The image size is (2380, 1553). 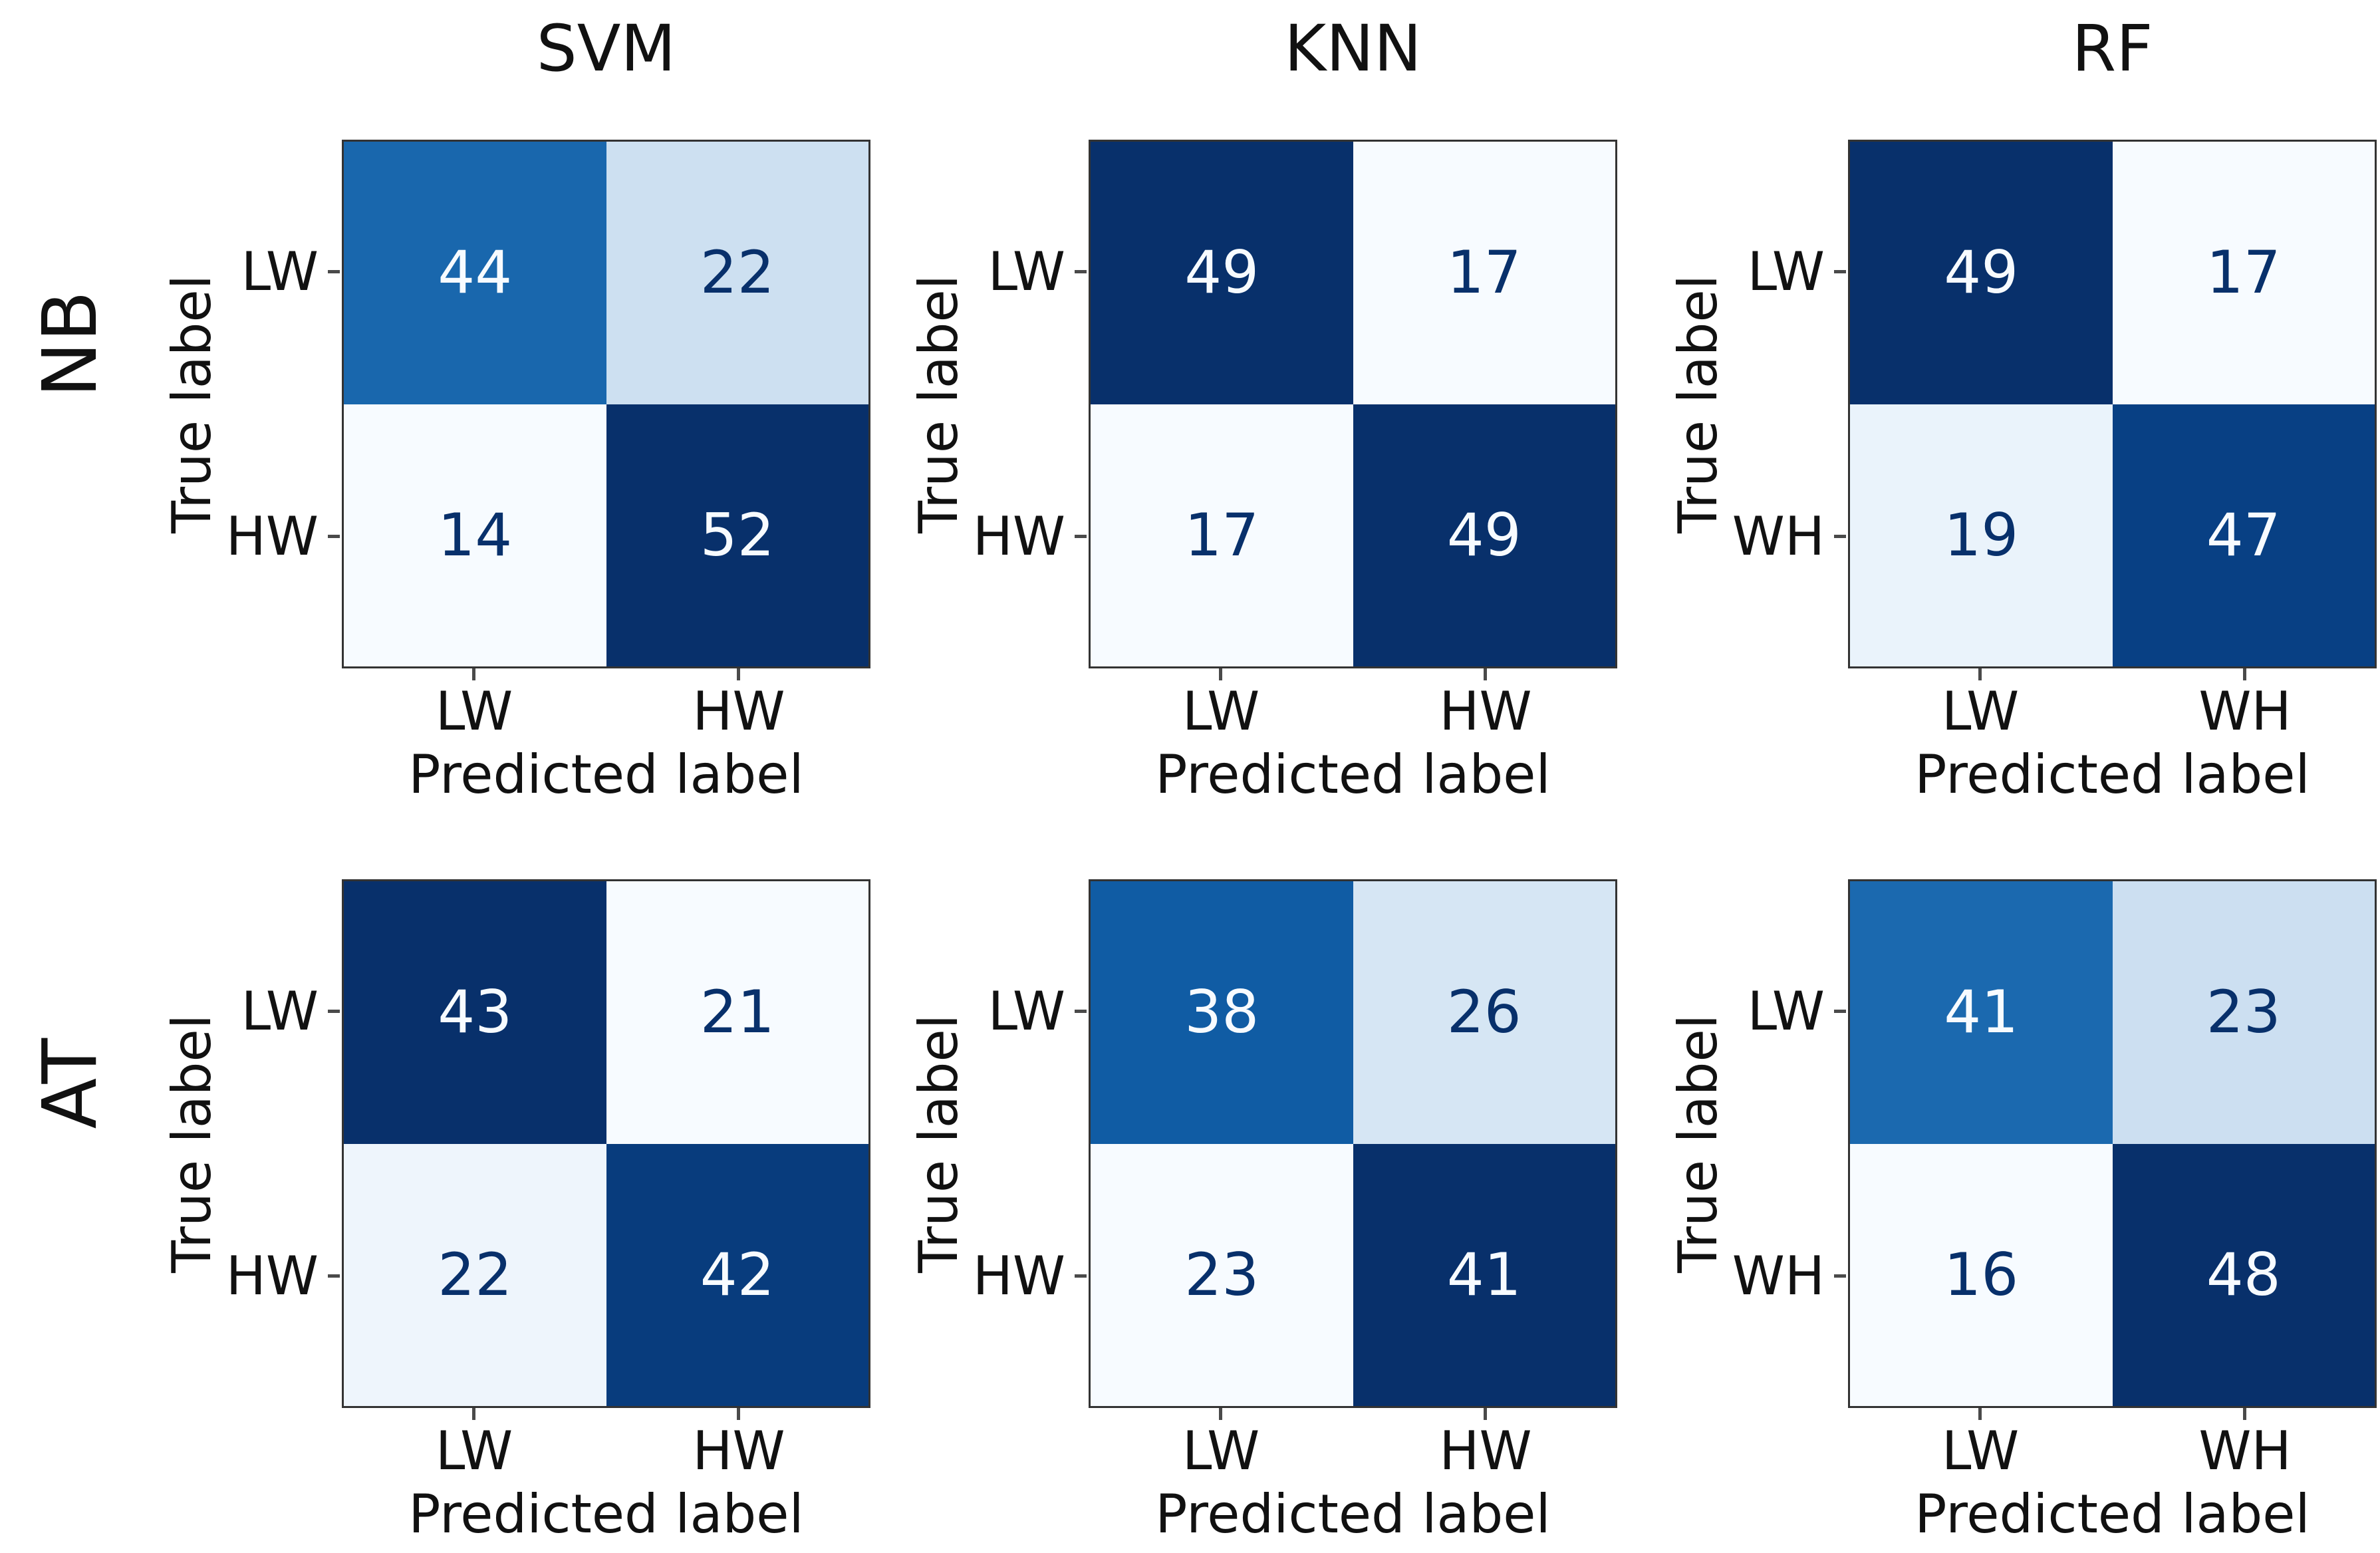 I want to click on matrix-cell: 47, so click(x=2243, y=535).